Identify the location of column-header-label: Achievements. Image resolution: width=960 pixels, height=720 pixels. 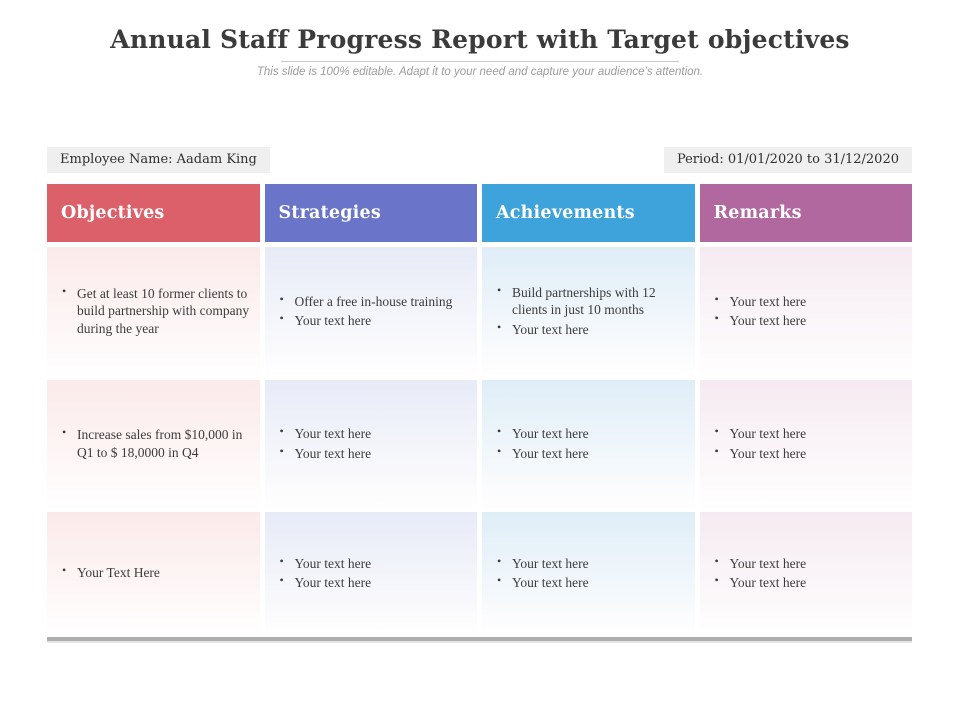
(565, 213).